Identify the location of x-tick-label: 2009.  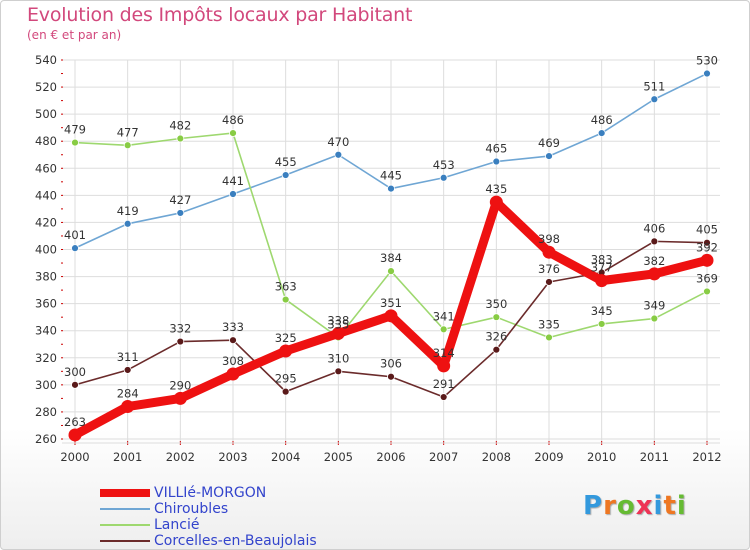
(548, 457).